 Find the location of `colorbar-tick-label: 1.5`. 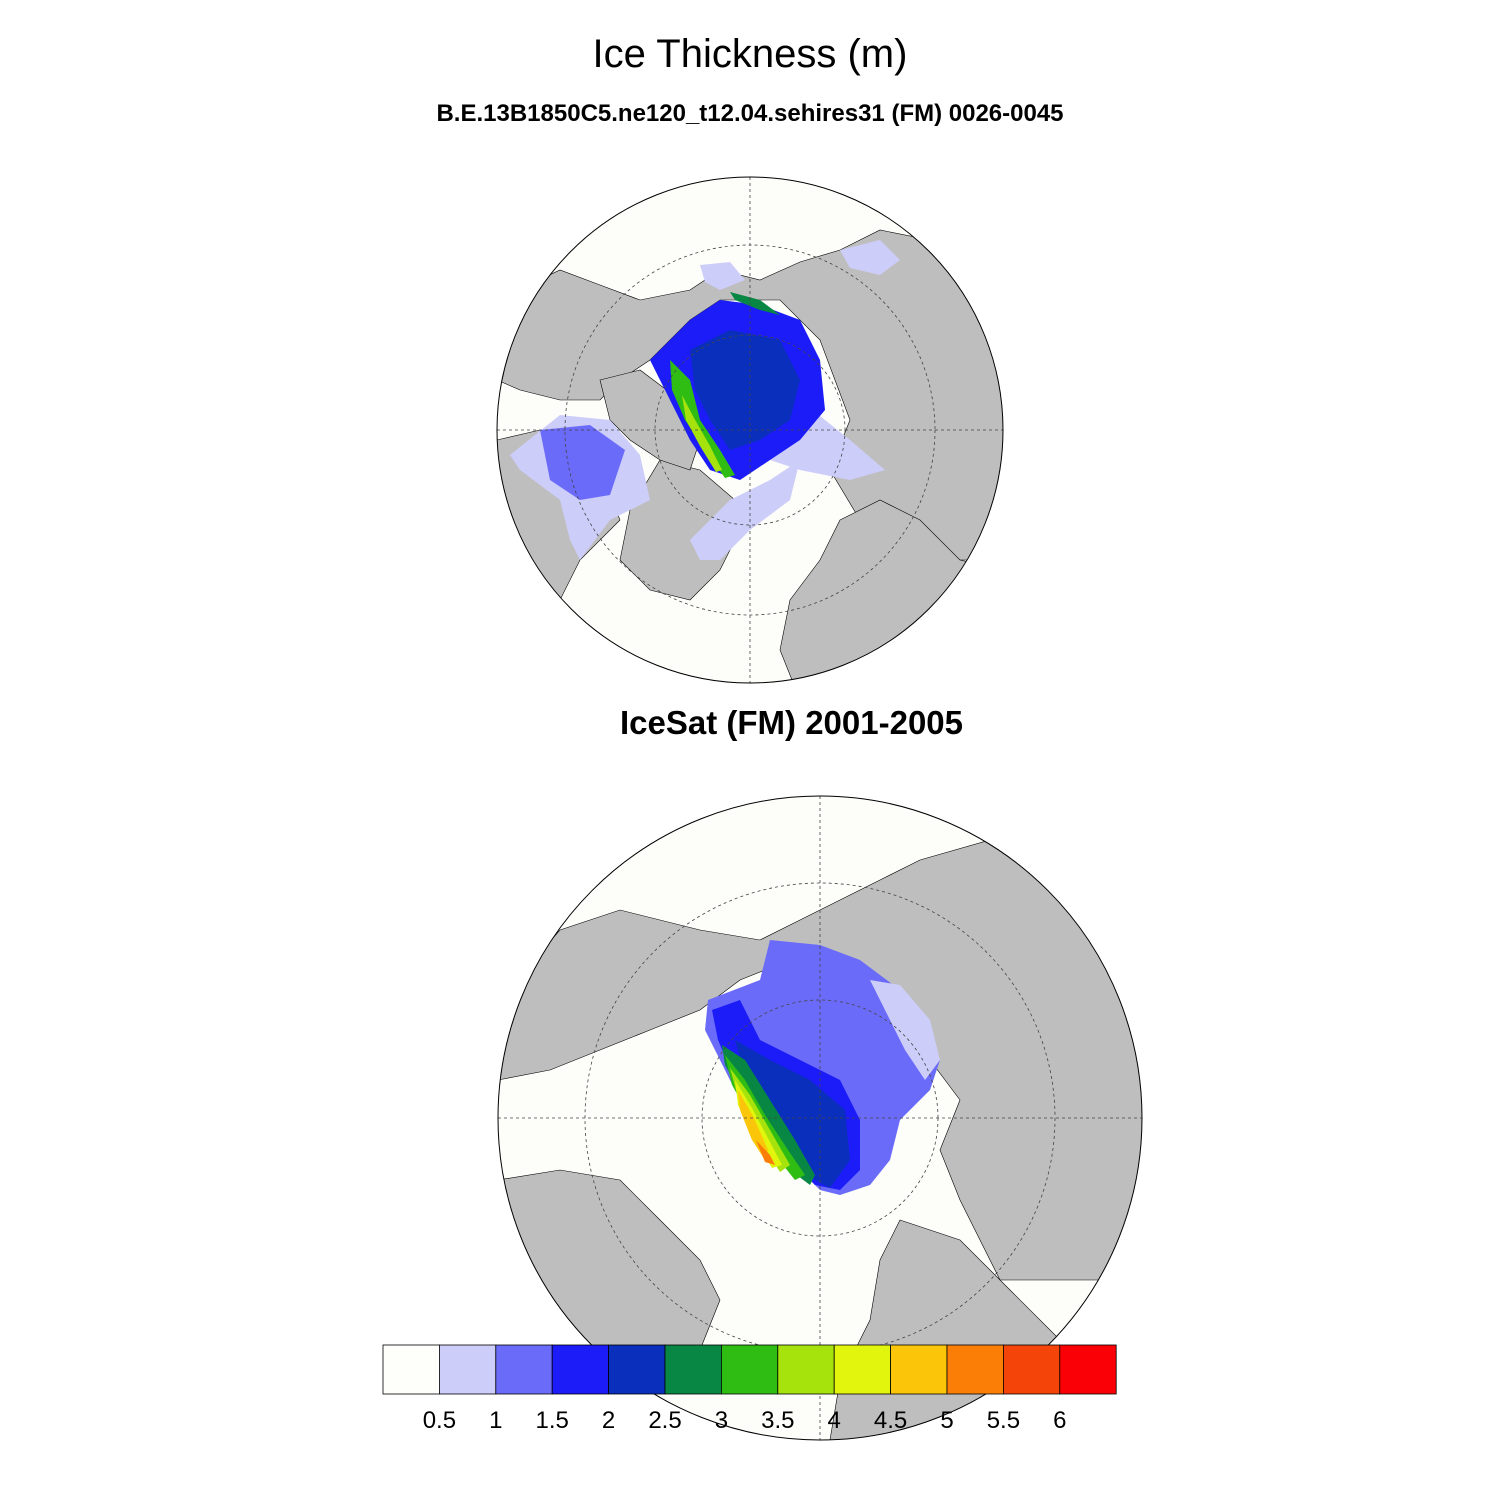

colorbar-tick-label: 1.5 is located at coordinates (552, 1420).